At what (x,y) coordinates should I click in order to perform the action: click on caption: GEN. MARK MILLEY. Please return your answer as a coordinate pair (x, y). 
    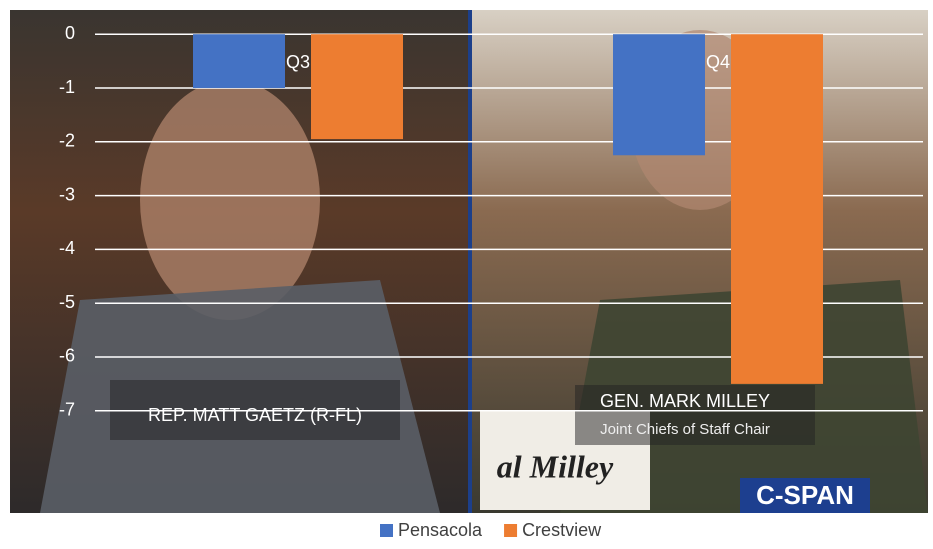
    Looking at the image, I should click on (685, 401).